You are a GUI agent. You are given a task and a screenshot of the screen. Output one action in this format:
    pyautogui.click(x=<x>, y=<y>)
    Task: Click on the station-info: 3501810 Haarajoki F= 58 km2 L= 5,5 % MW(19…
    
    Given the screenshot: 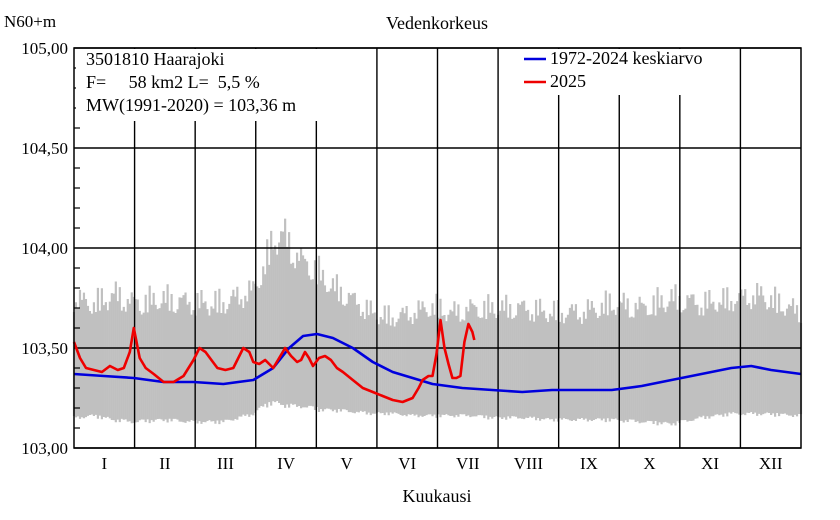 What is the action you would take?
    pyautogui.click(x=191, y=82)
    